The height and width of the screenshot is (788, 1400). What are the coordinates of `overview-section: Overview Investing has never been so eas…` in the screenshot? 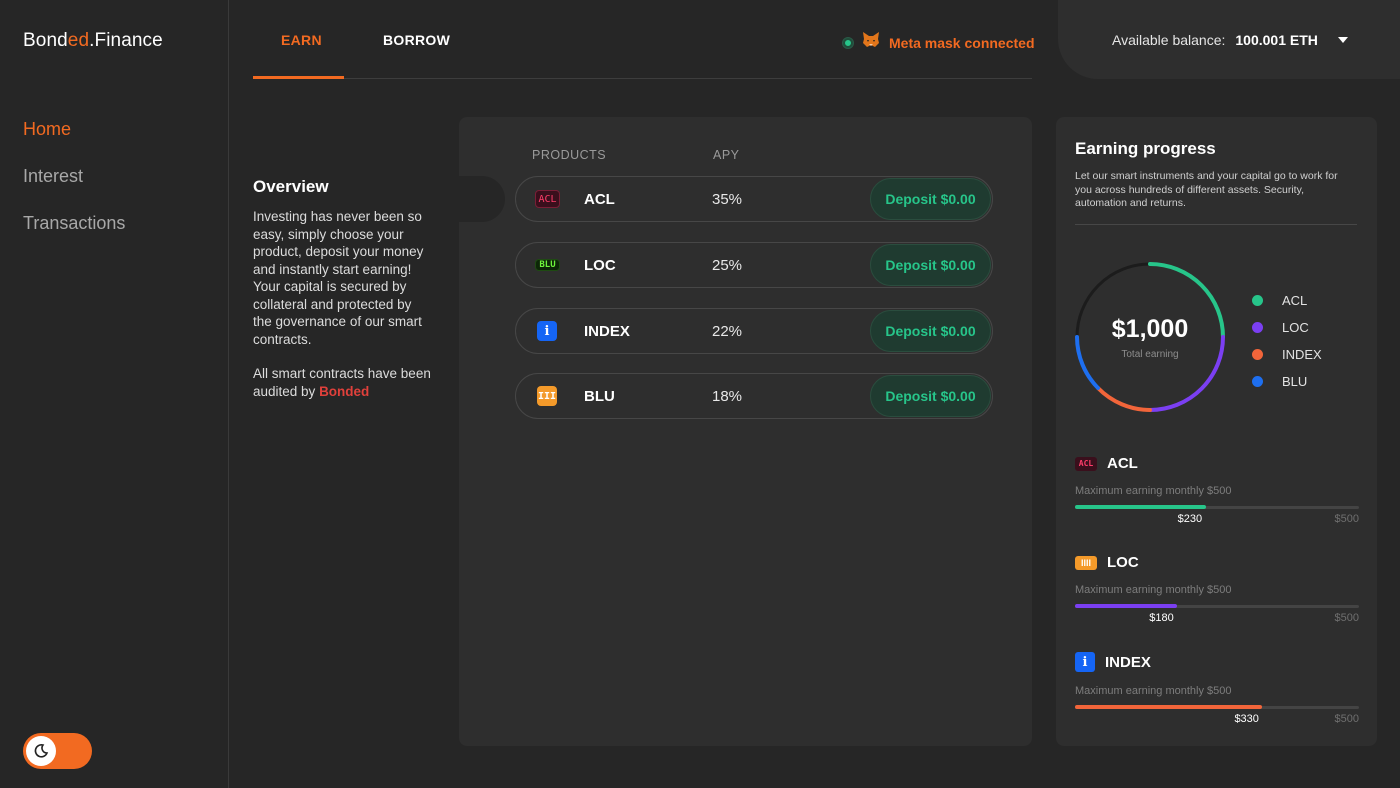 It's located at (343, 288).